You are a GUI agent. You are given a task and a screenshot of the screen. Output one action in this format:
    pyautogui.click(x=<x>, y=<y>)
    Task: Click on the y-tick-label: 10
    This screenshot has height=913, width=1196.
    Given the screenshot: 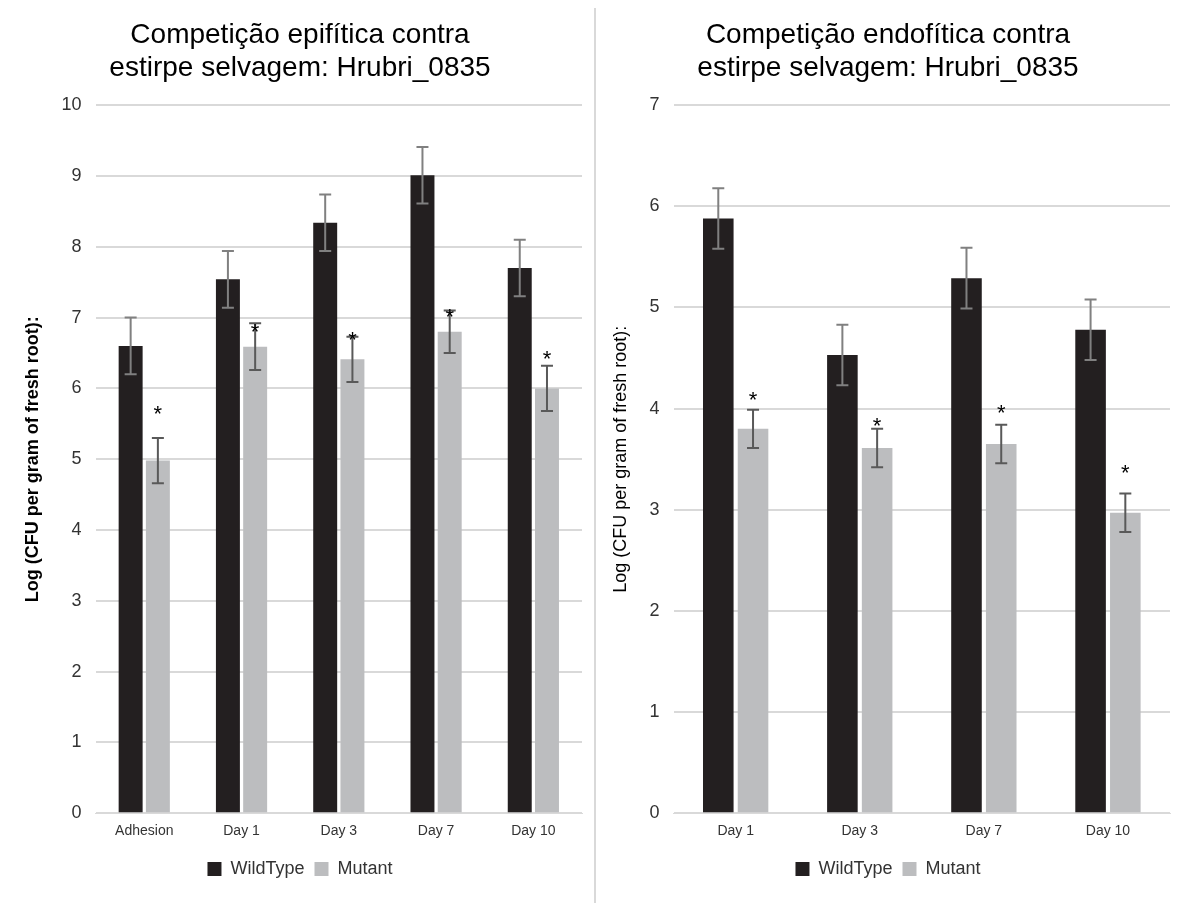 What is the action you would take?
    pyautogui.click(x=71, y=104)
    